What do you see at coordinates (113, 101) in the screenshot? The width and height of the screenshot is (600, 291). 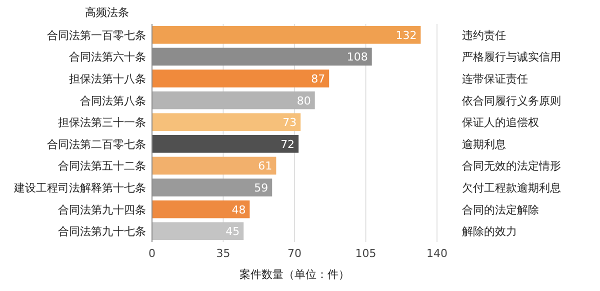 I see `y-tick-label: 合同法第八条` at bounding box center [113, 101].